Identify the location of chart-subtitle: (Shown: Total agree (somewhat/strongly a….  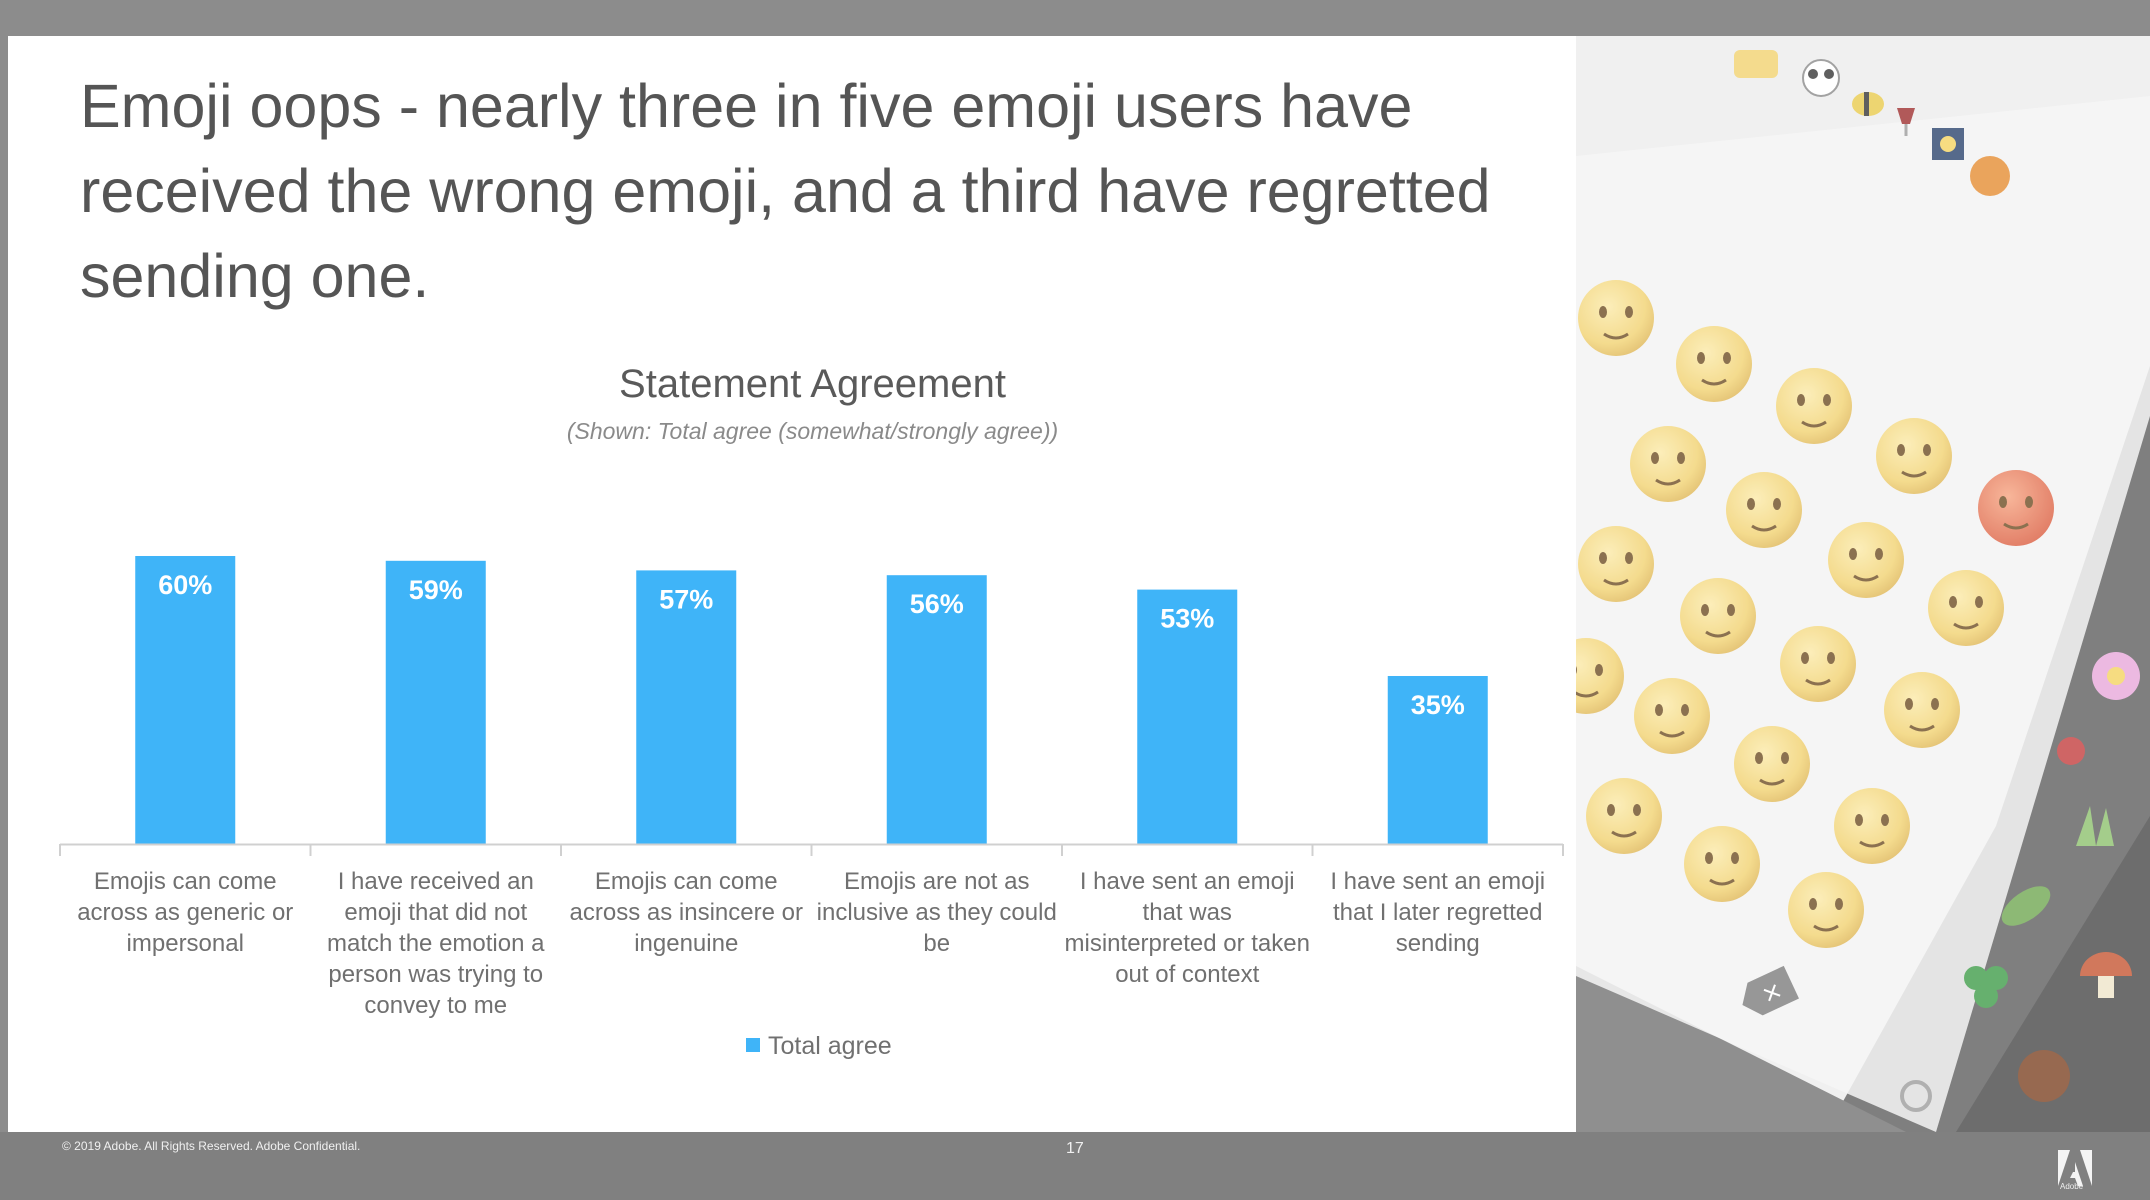
(812, 431).